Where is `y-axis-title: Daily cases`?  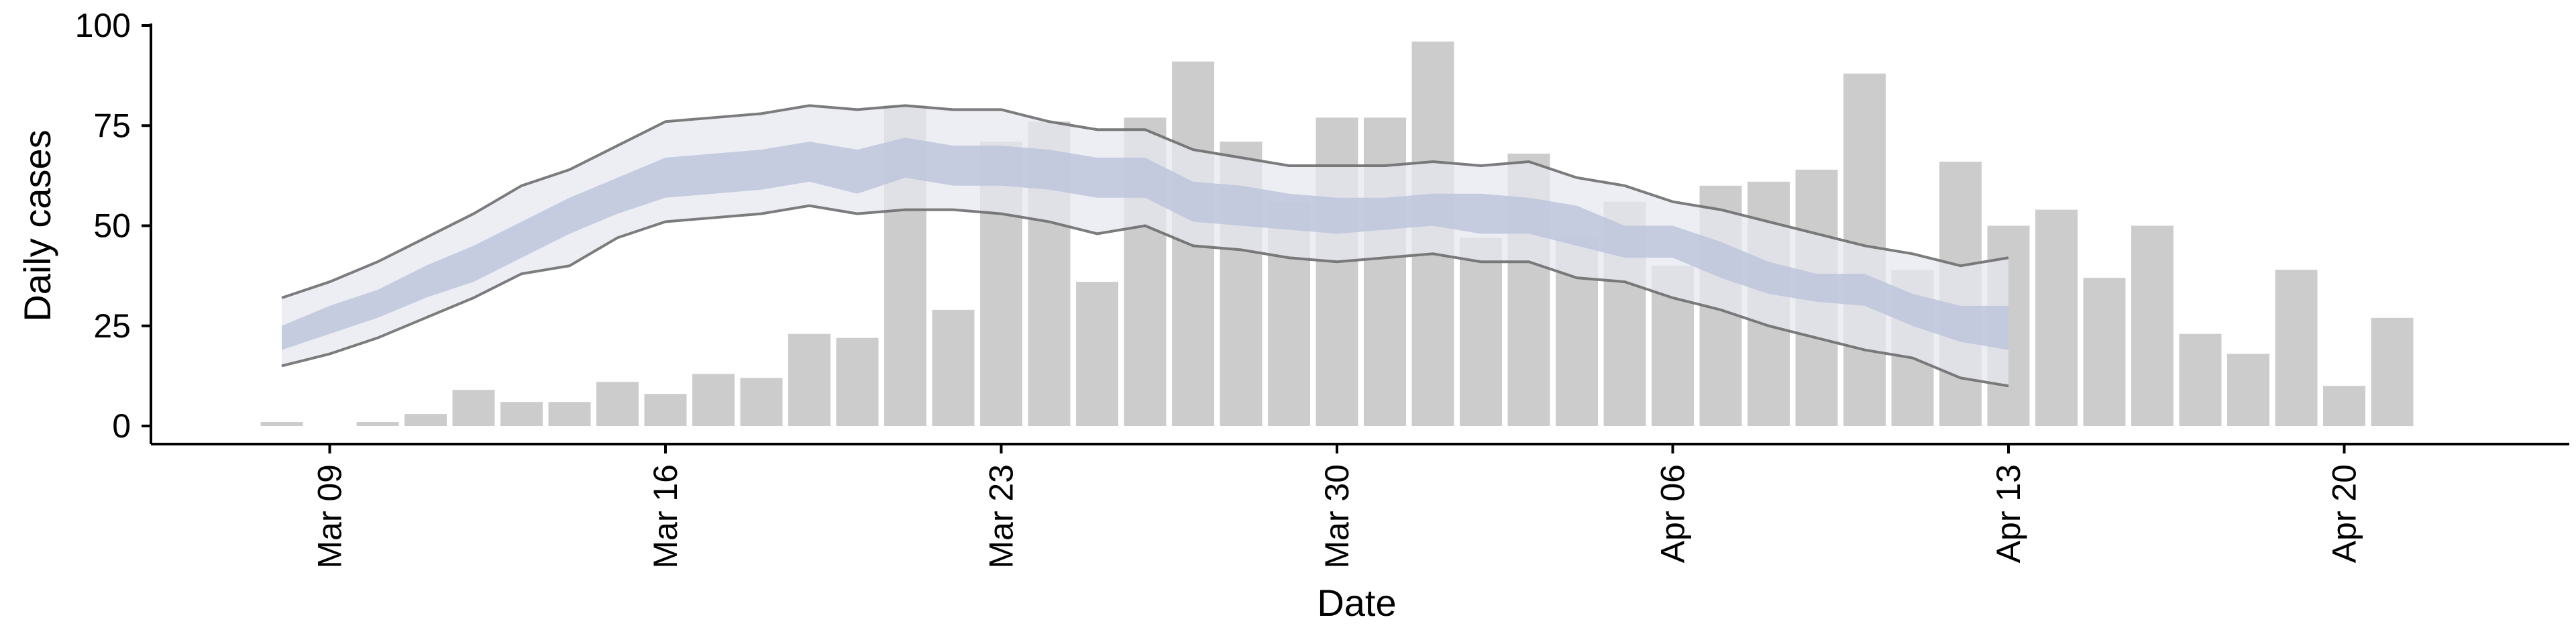 y-axis-title: Daily cases is located at coordinates (37, 225).